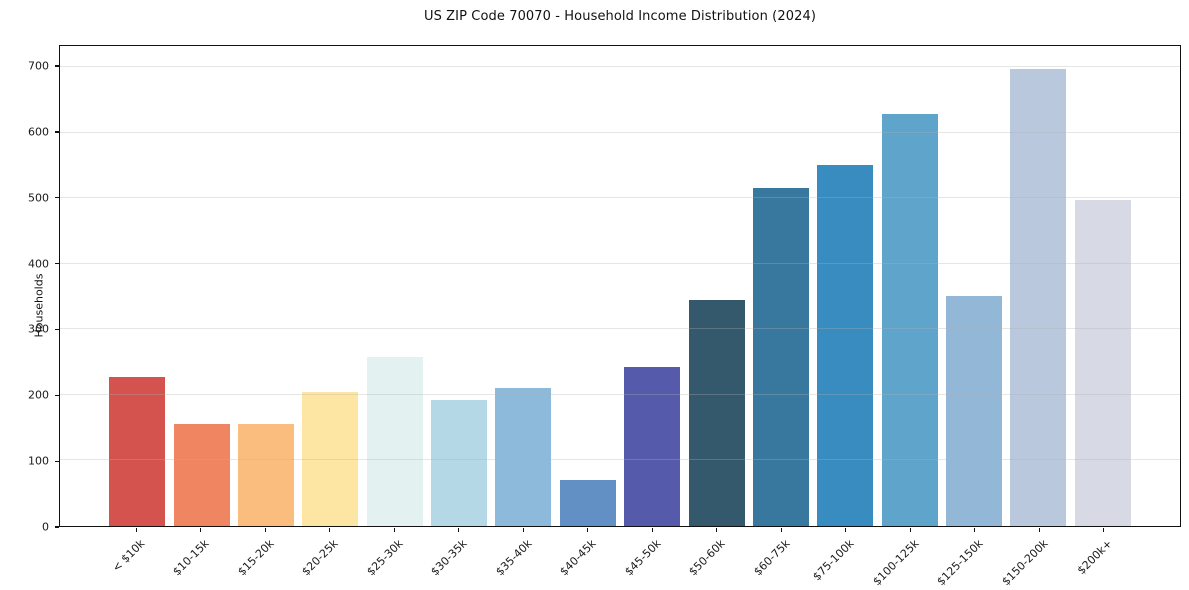 The height and width of the screenshot is (590, 1189). Describe the element at coordinates (459, 463) in the screenshot. I see `bar-$30-35k` at that location.